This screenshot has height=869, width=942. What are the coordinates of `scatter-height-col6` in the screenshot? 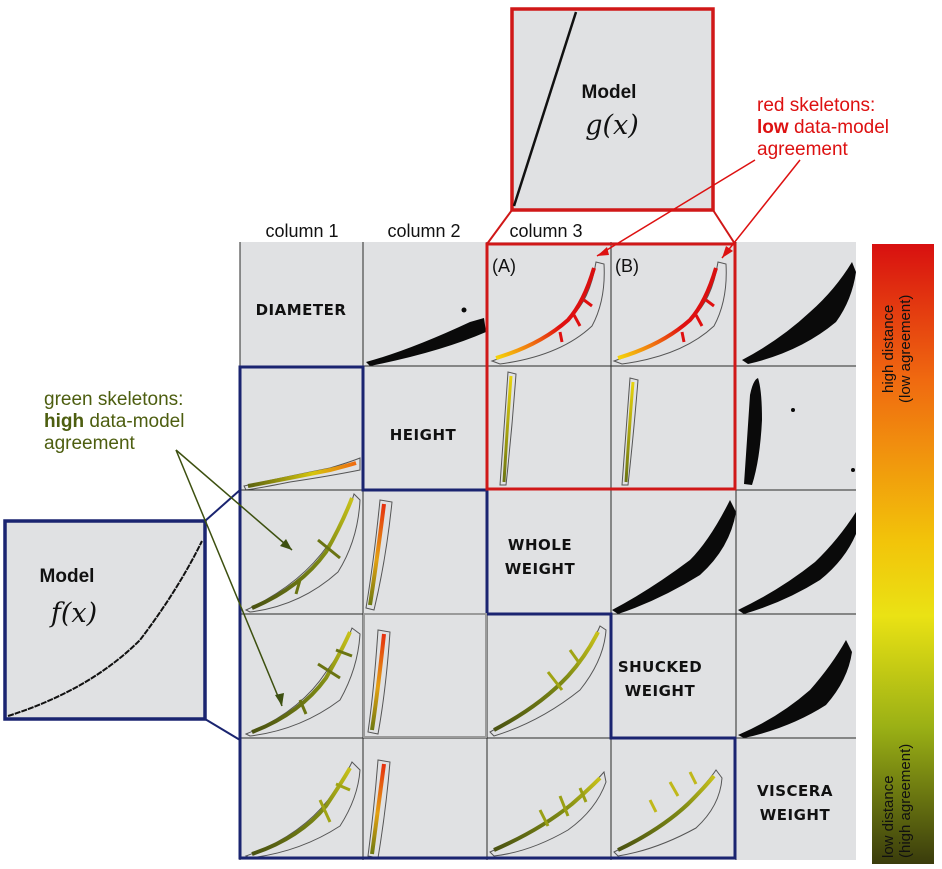 It's located at (799, 431).